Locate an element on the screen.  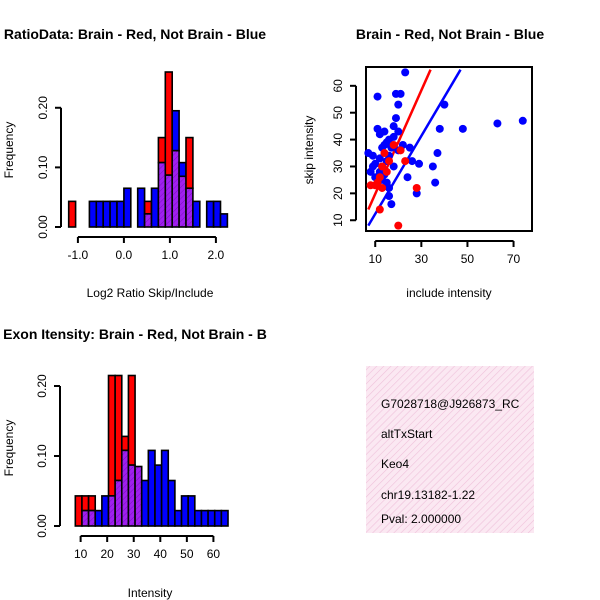
scatter-axes: 10 30 50 70 10 20 30 40 50 60 is located at coordinates (426, 172).